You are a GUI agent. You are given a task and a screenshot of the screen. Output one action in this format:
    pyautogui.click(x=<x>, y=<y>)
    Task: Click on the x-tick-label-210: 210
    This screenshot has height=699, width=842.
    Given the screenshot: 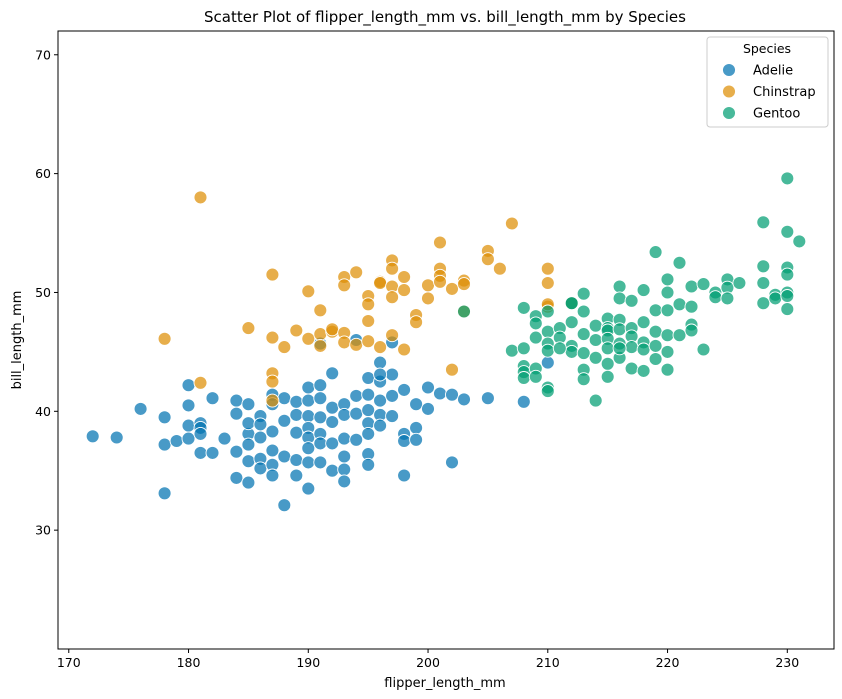 What is the action you would take?
    pyautogui.click(x=548, y=662)
    